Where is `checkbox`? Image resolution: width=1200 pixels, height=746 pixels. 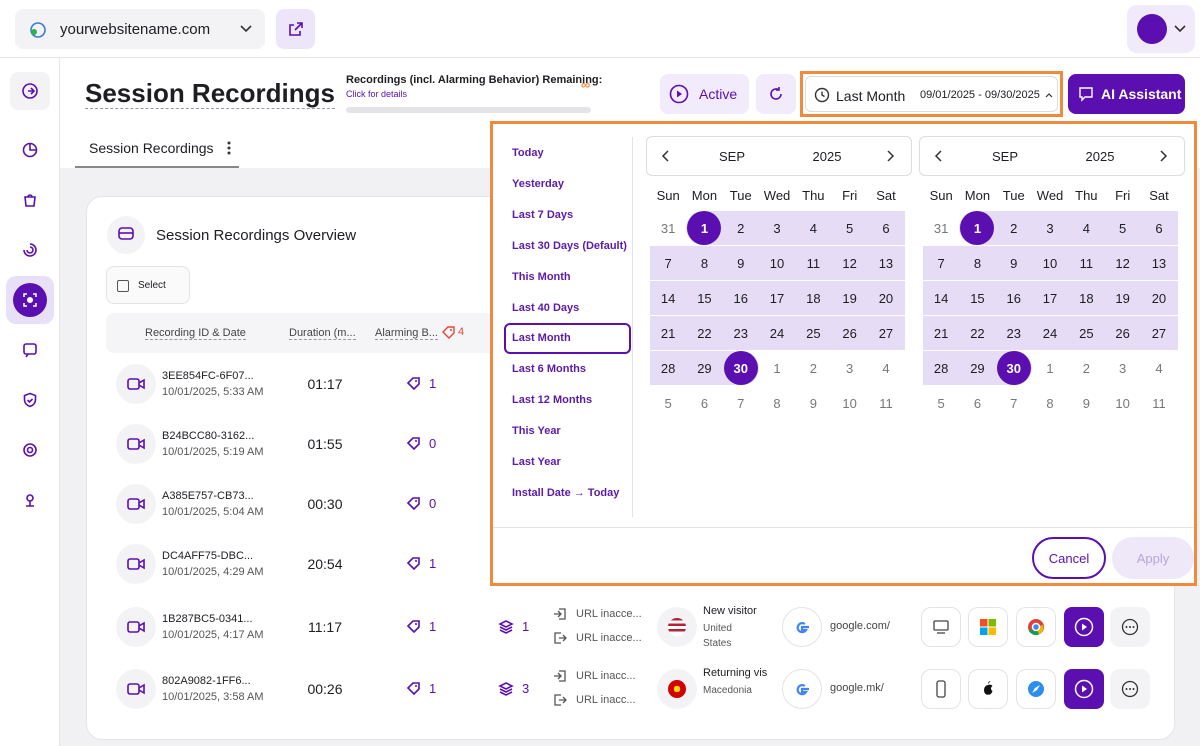 checkbox is located at coordinates (123, 286).